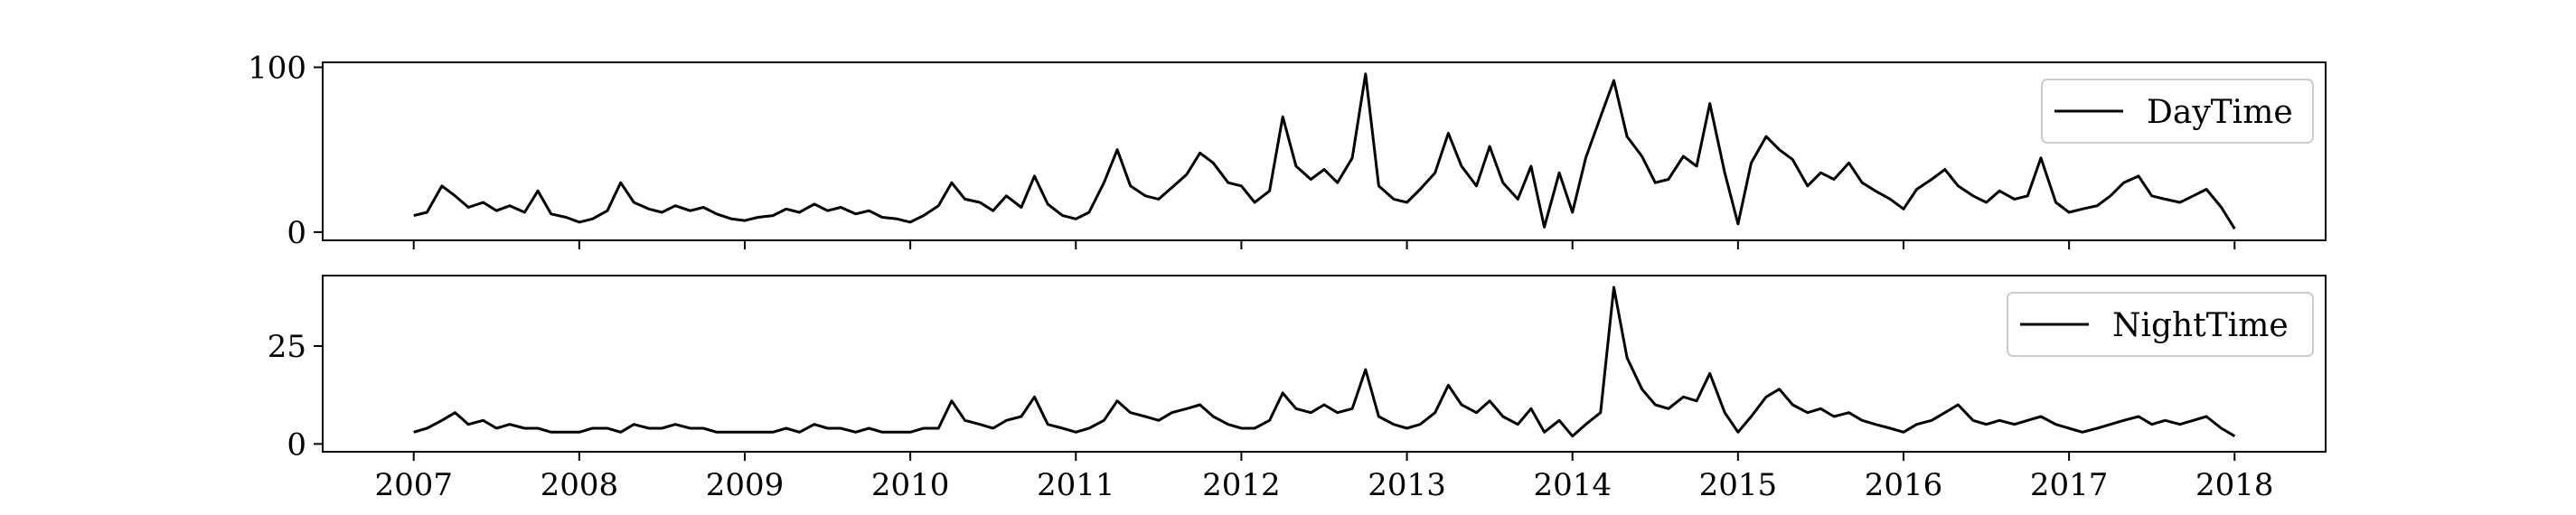 This screenshot has height=515, width=2576. Describe the element at coordinates (580, 485) in the screenshot. I see `x-tick-label: 2008` at that location.